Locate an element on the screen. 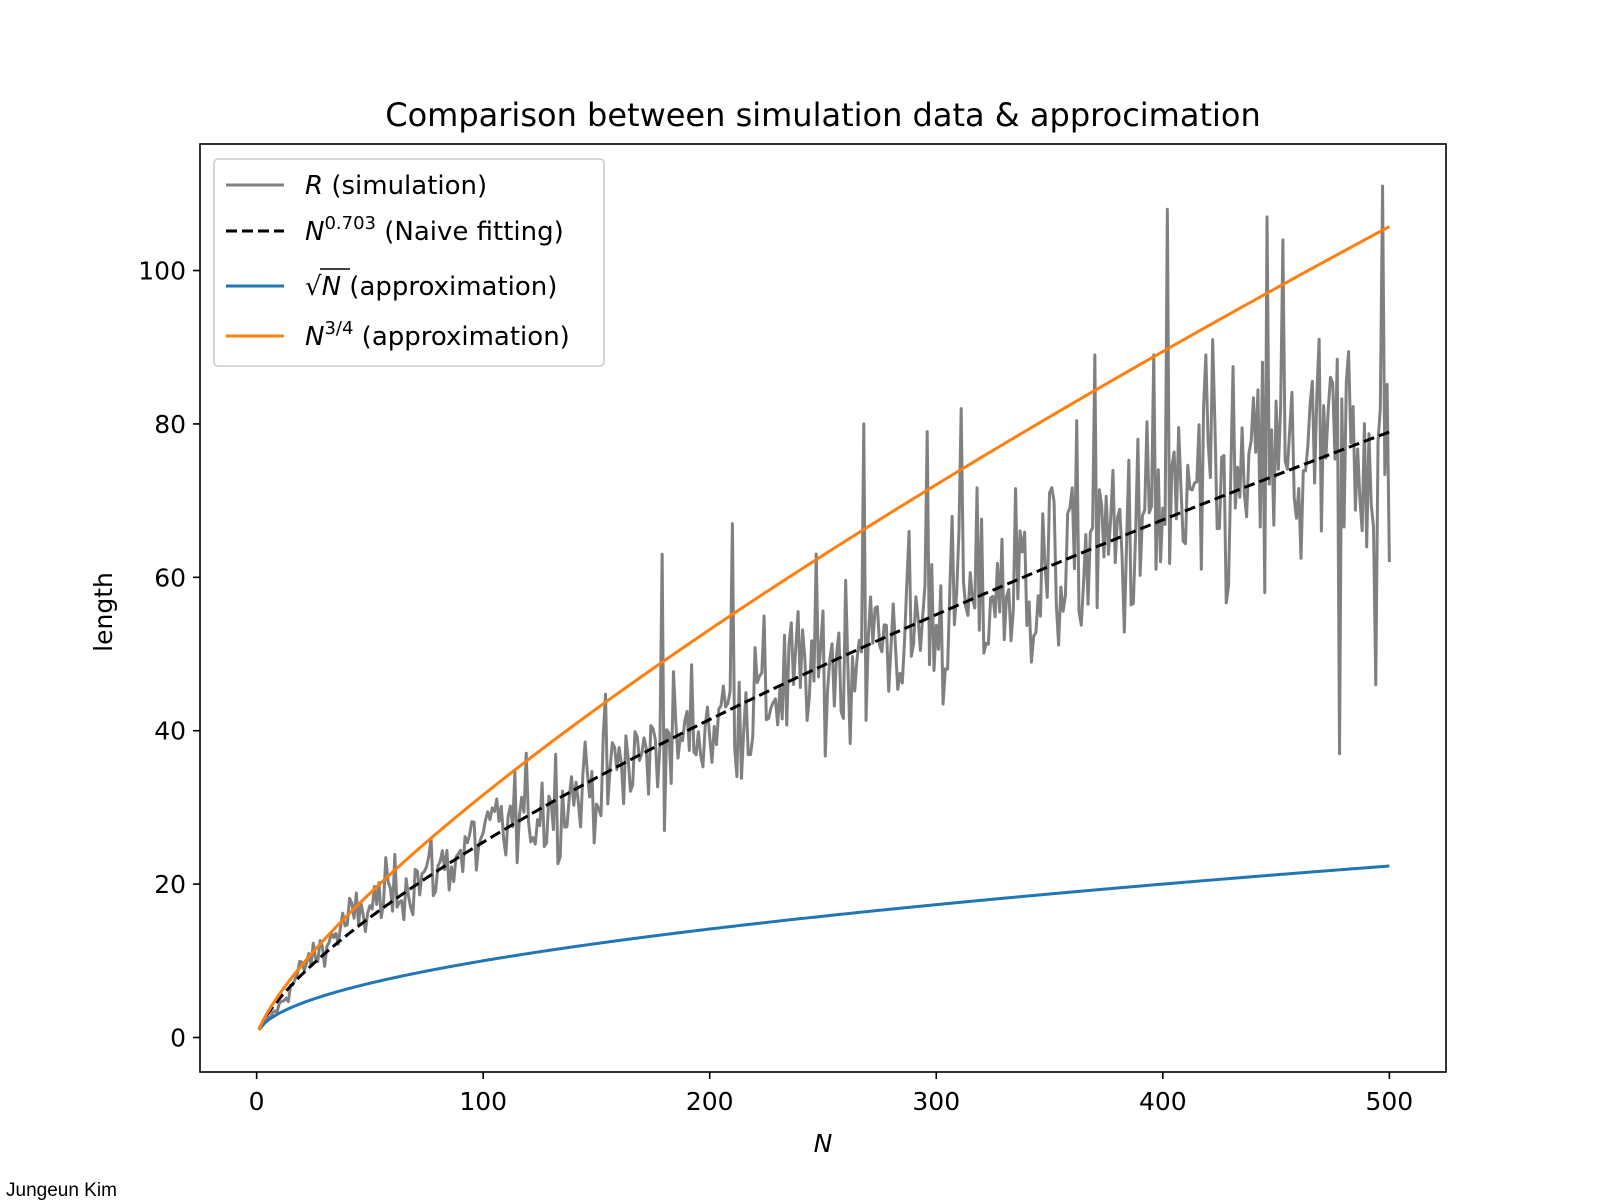  x-axis: 0 100 200 300 400 500 is located at coordinates (831, 1094).